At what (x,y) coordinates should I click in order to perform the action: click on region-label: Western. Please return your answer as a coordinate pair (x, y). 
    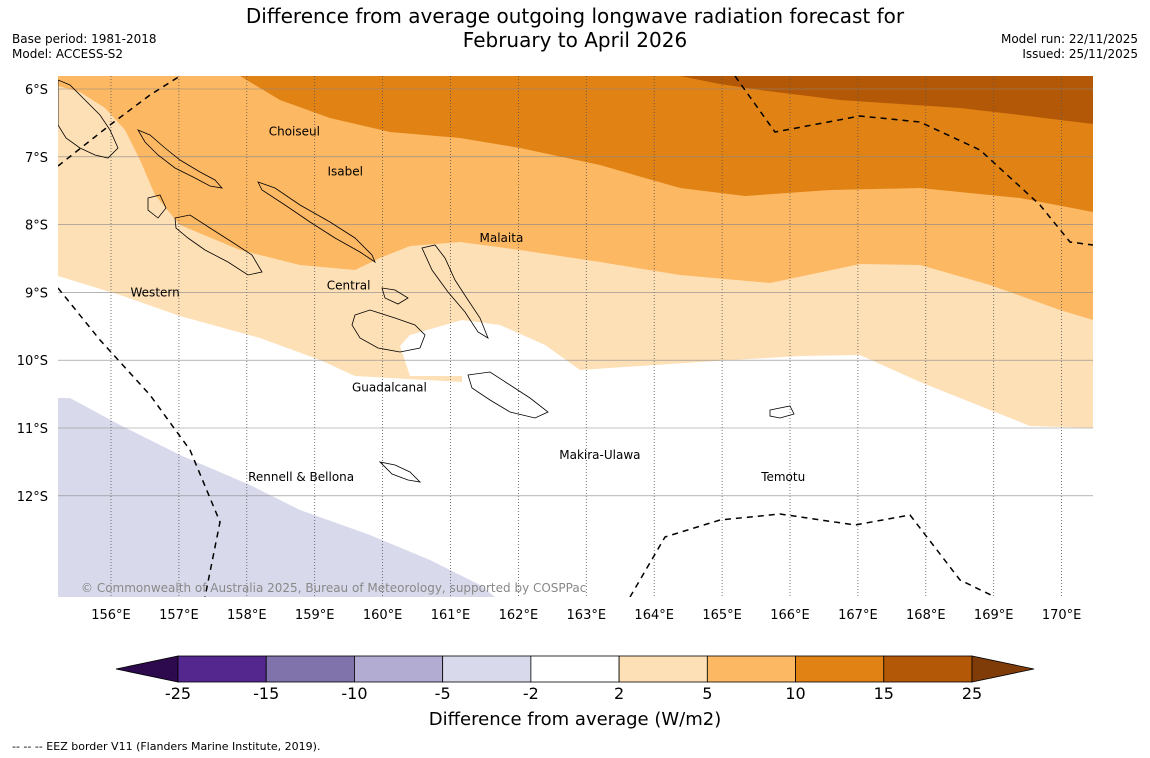
    Looking at the image, I should click on (155, 292).